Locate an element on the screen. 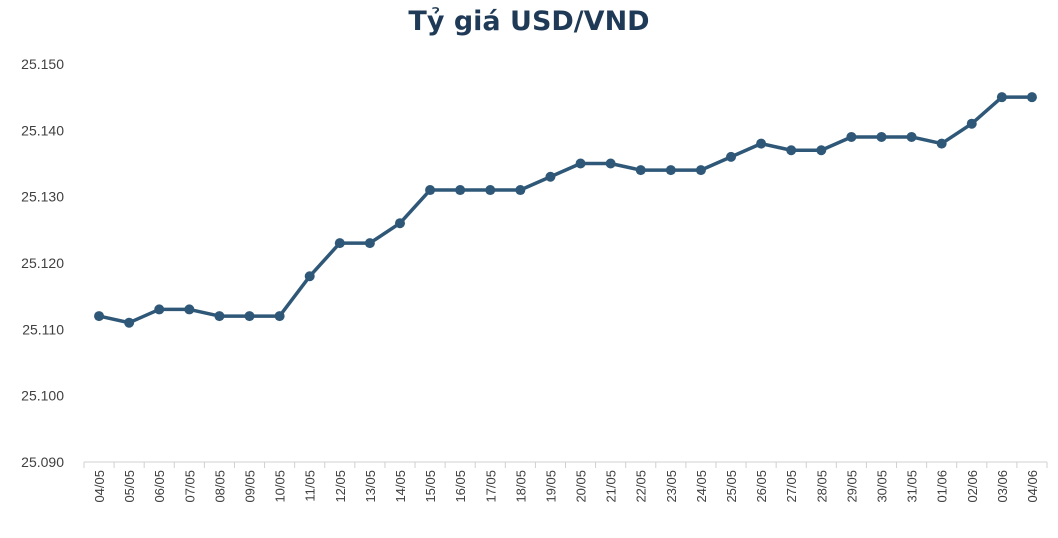 This screenshot has height=538, width=1058. x-tick-label: 25/05 is located at coordinates (731, 486).